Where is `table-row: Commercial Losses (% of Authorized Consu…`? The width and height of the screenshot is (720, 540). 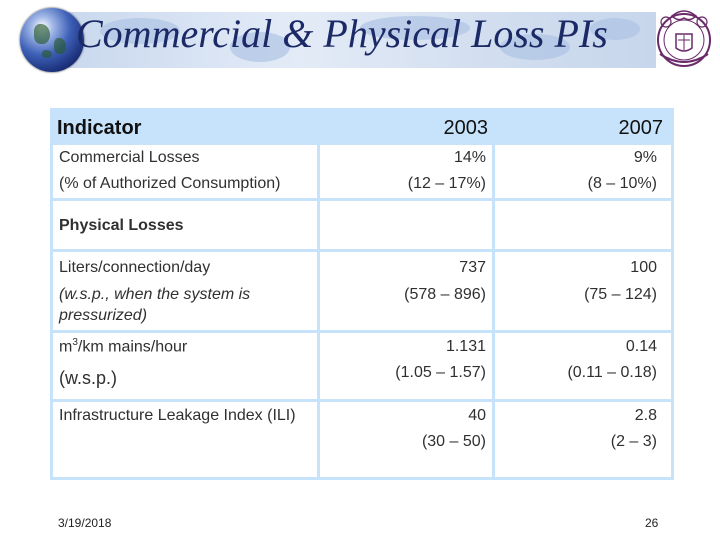
table-row: Commercial Losses (% of Authorized Consu… is located at coordinates (362, 171).